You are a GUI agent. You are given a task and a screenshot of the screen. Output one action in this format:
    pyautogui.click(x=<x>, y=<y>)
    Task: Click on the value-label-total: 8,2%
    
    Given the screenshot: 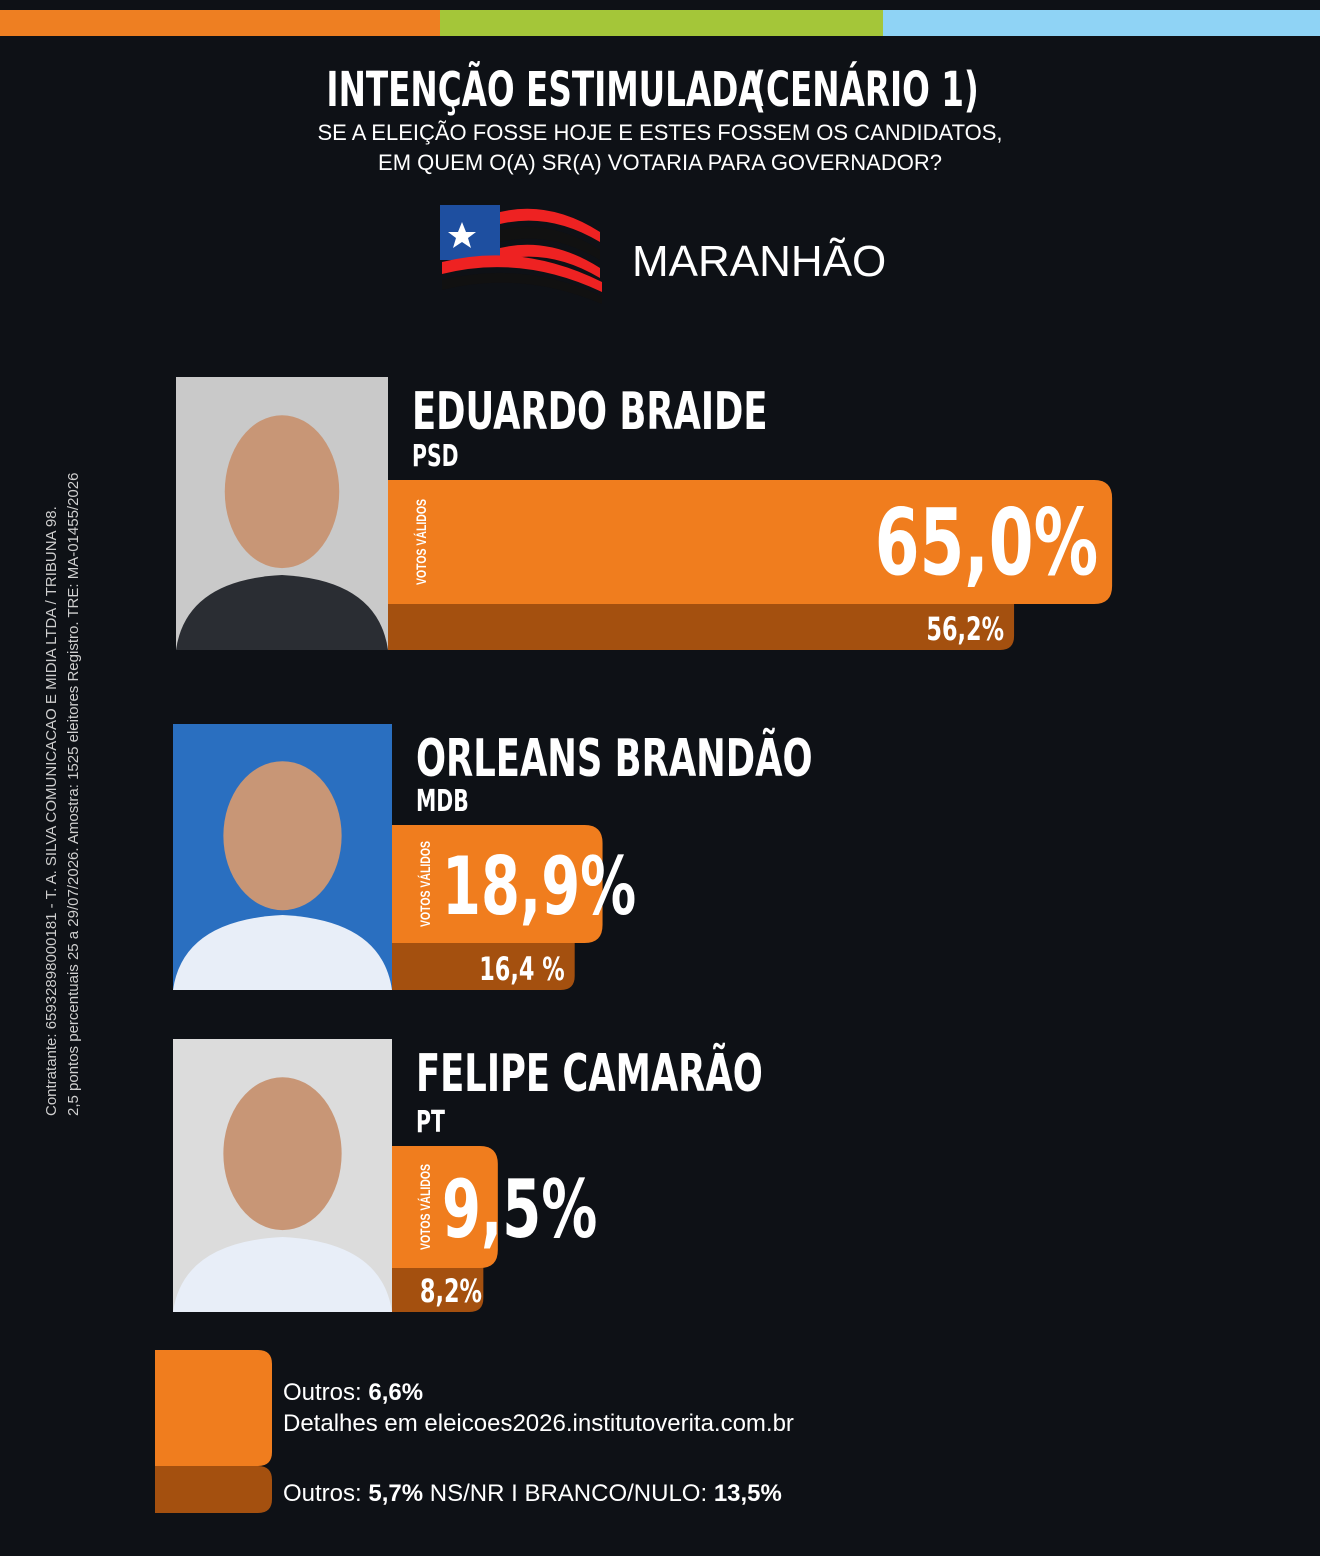 What is the action you would take?
    pyautogui.click(x=451, y=1291)
    